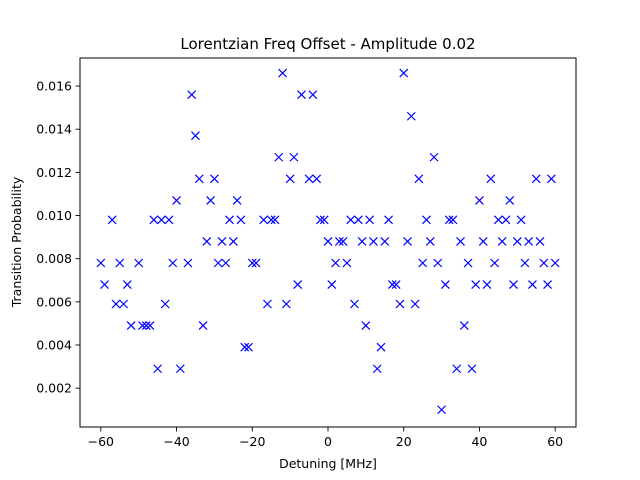 Image resolution: width=640 pixels, height=480 pixels. Describe the element at coordinates (101, 441) in the screenshot. I see `x-tick-label: −60` at that location.